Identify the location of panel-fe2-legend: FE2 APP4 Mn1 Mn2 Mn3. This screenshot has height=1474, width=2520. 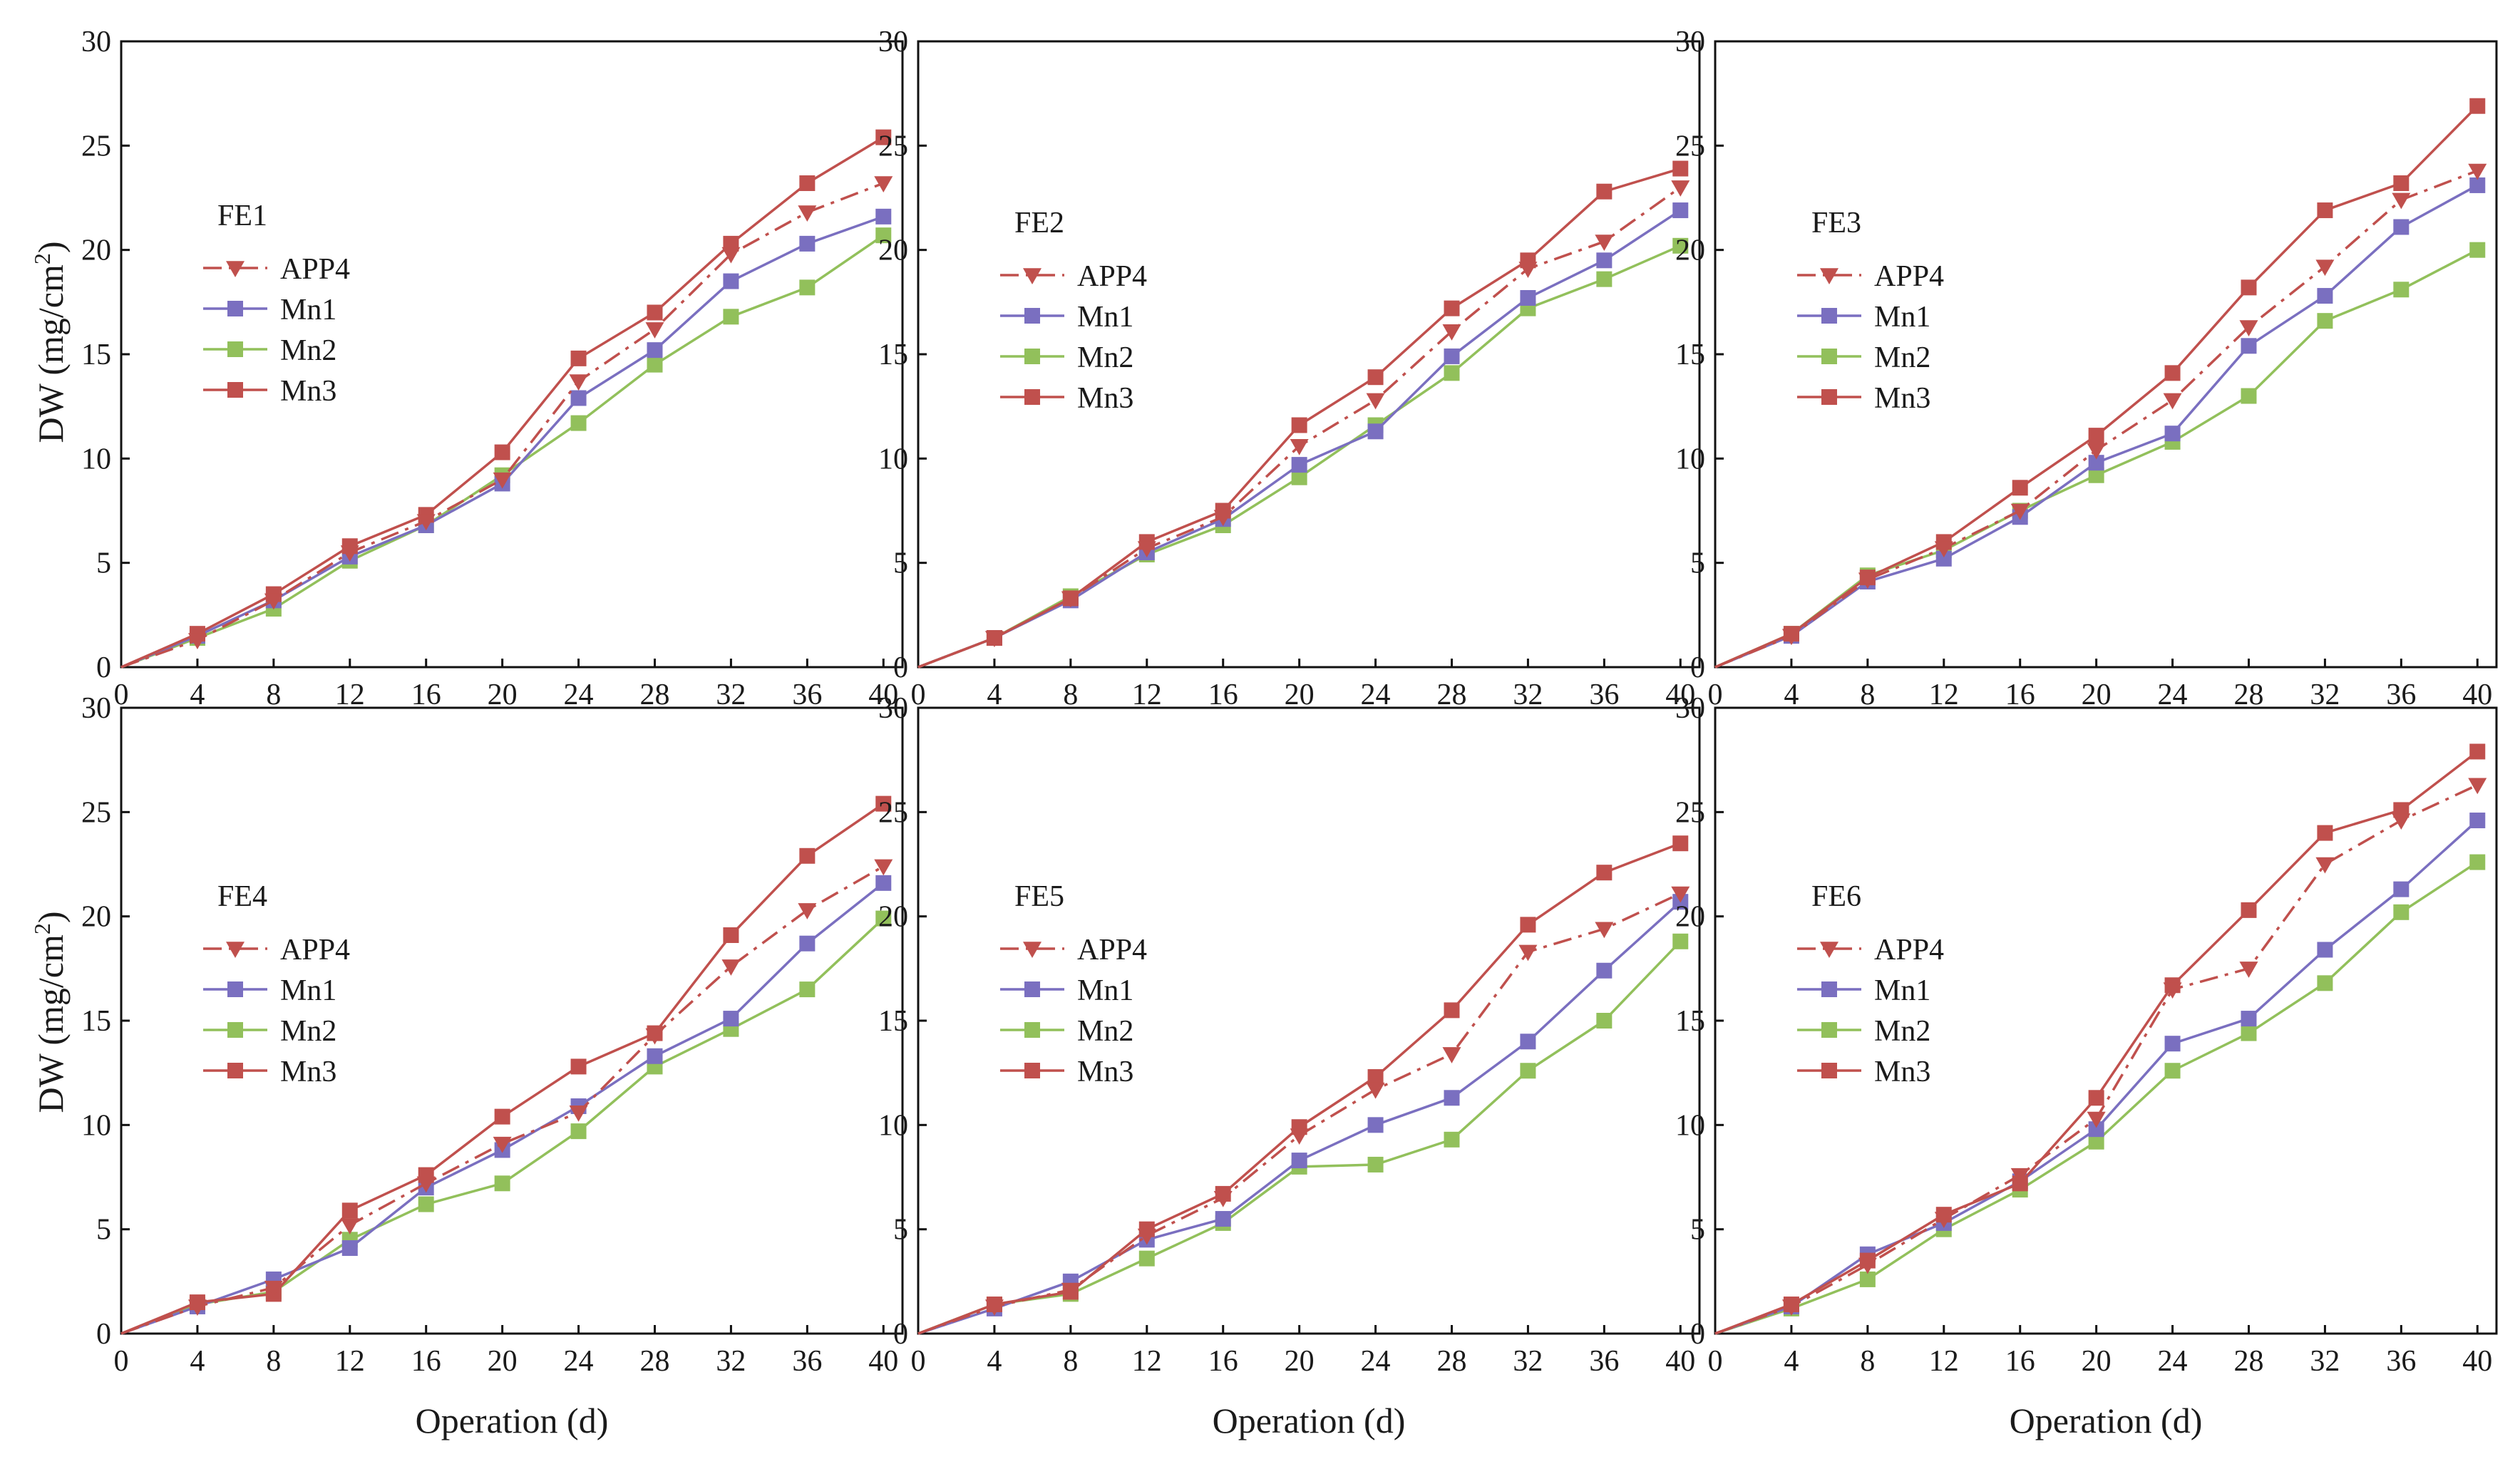
(1073, 311).